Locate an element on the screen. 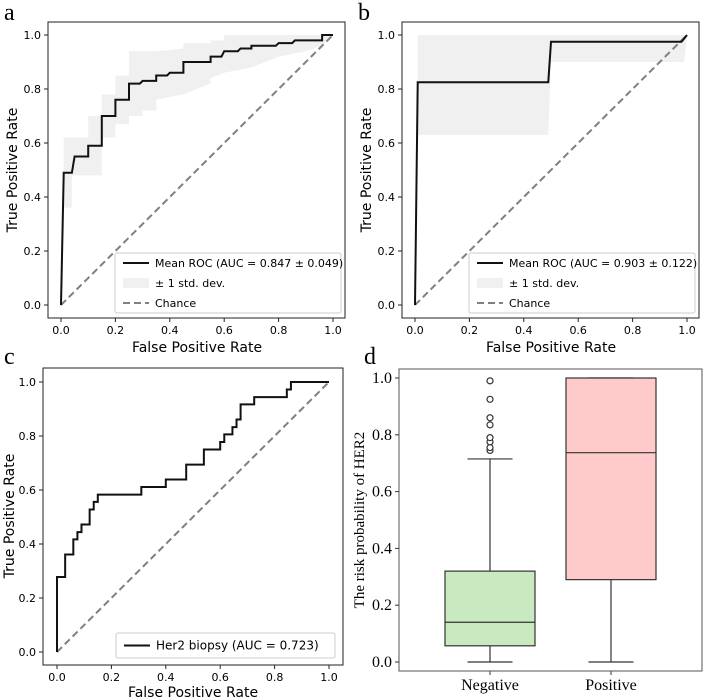 Image resolution: width=708 pixels, height=699 pixels. box-positive is located at coordinates (611, 520).